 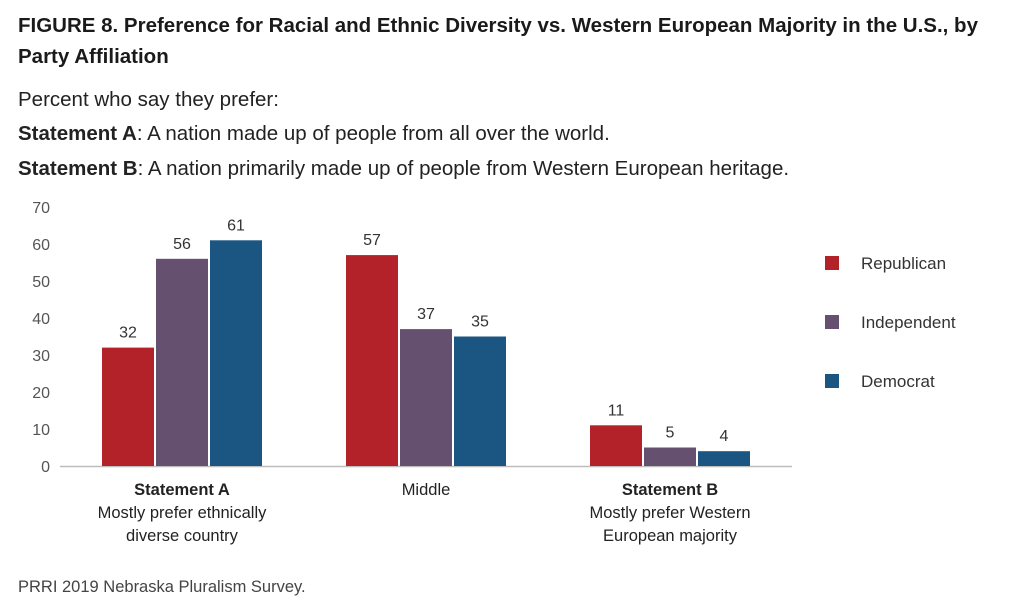 What do you see at coordinates (41, 245) in the screenshot?
I see `y-tick-label: 60` at bounding box center [41, 245].